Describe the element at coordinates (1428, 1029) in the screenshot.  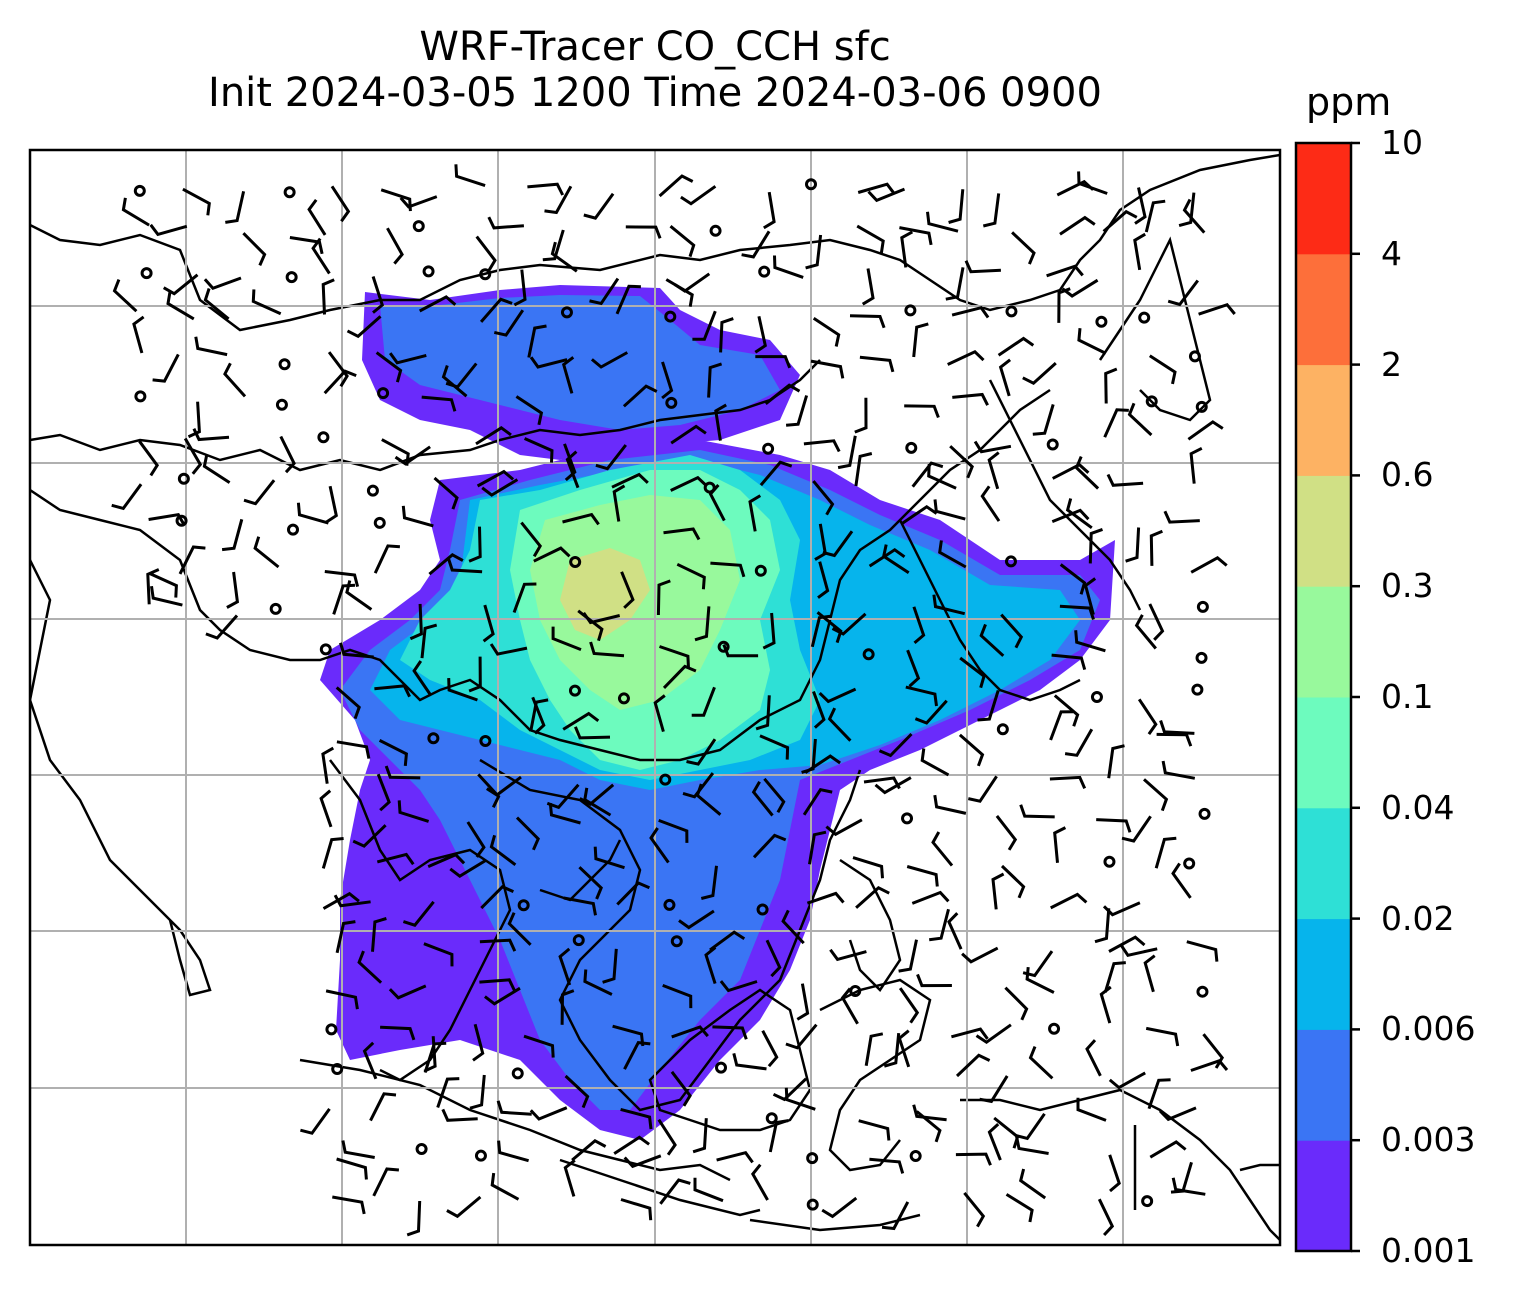
I see `colorbar-tick-label: 0.006` at that location.